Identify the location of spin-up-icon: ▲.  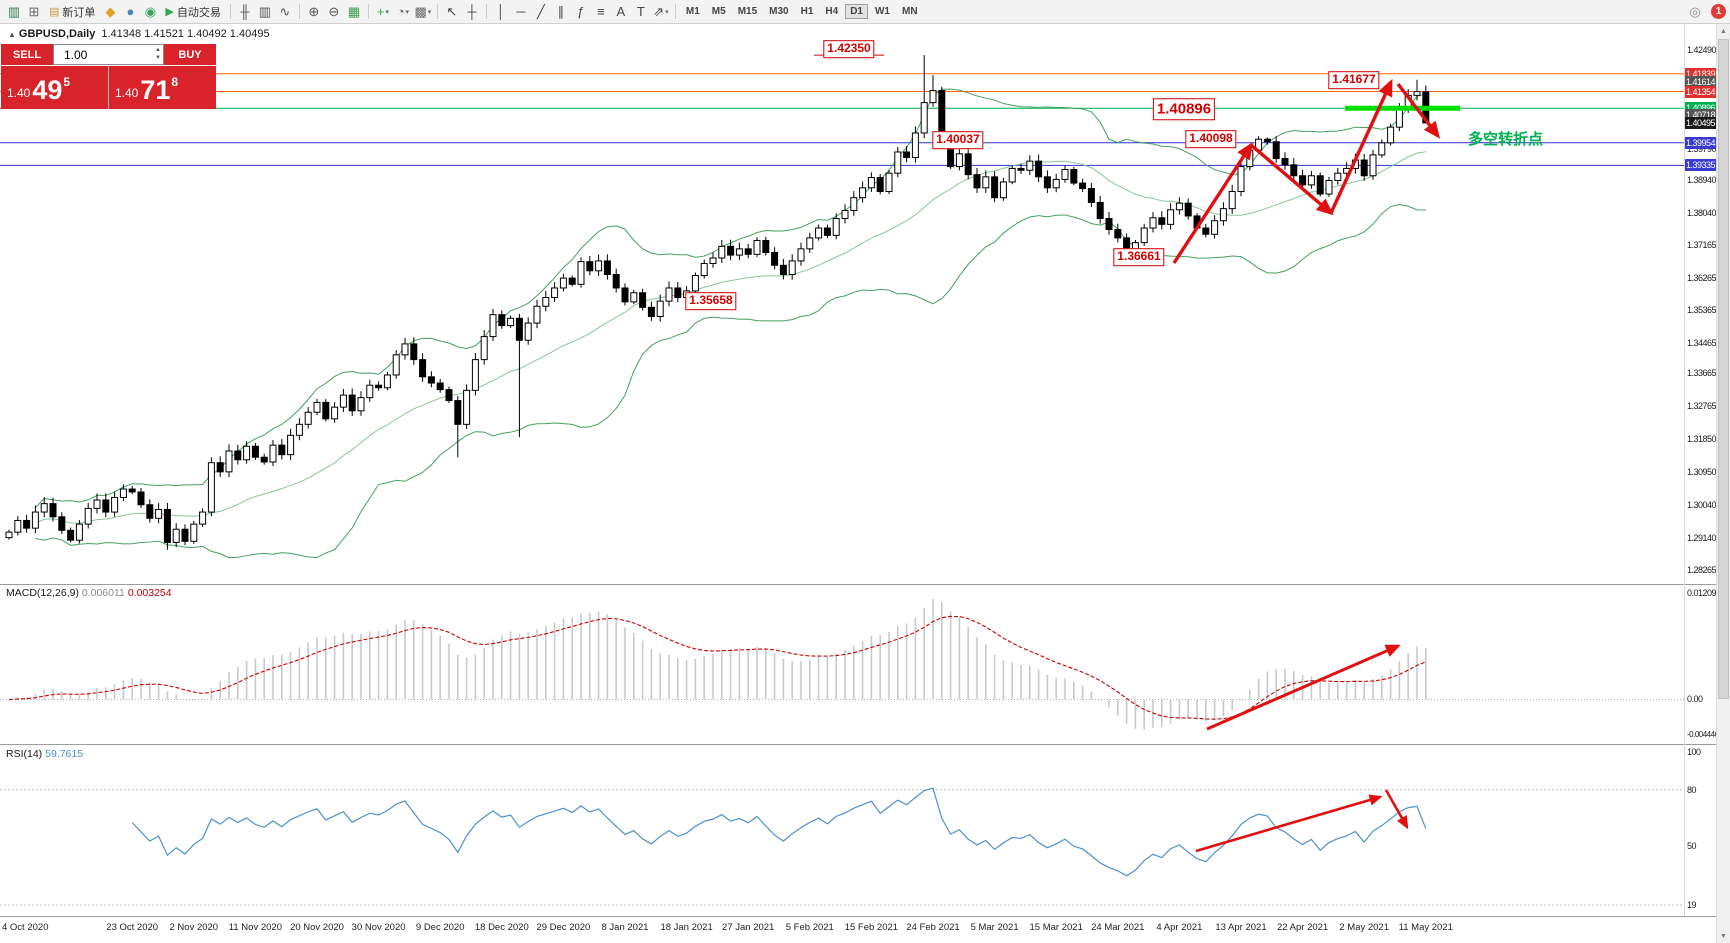
(158, 50).